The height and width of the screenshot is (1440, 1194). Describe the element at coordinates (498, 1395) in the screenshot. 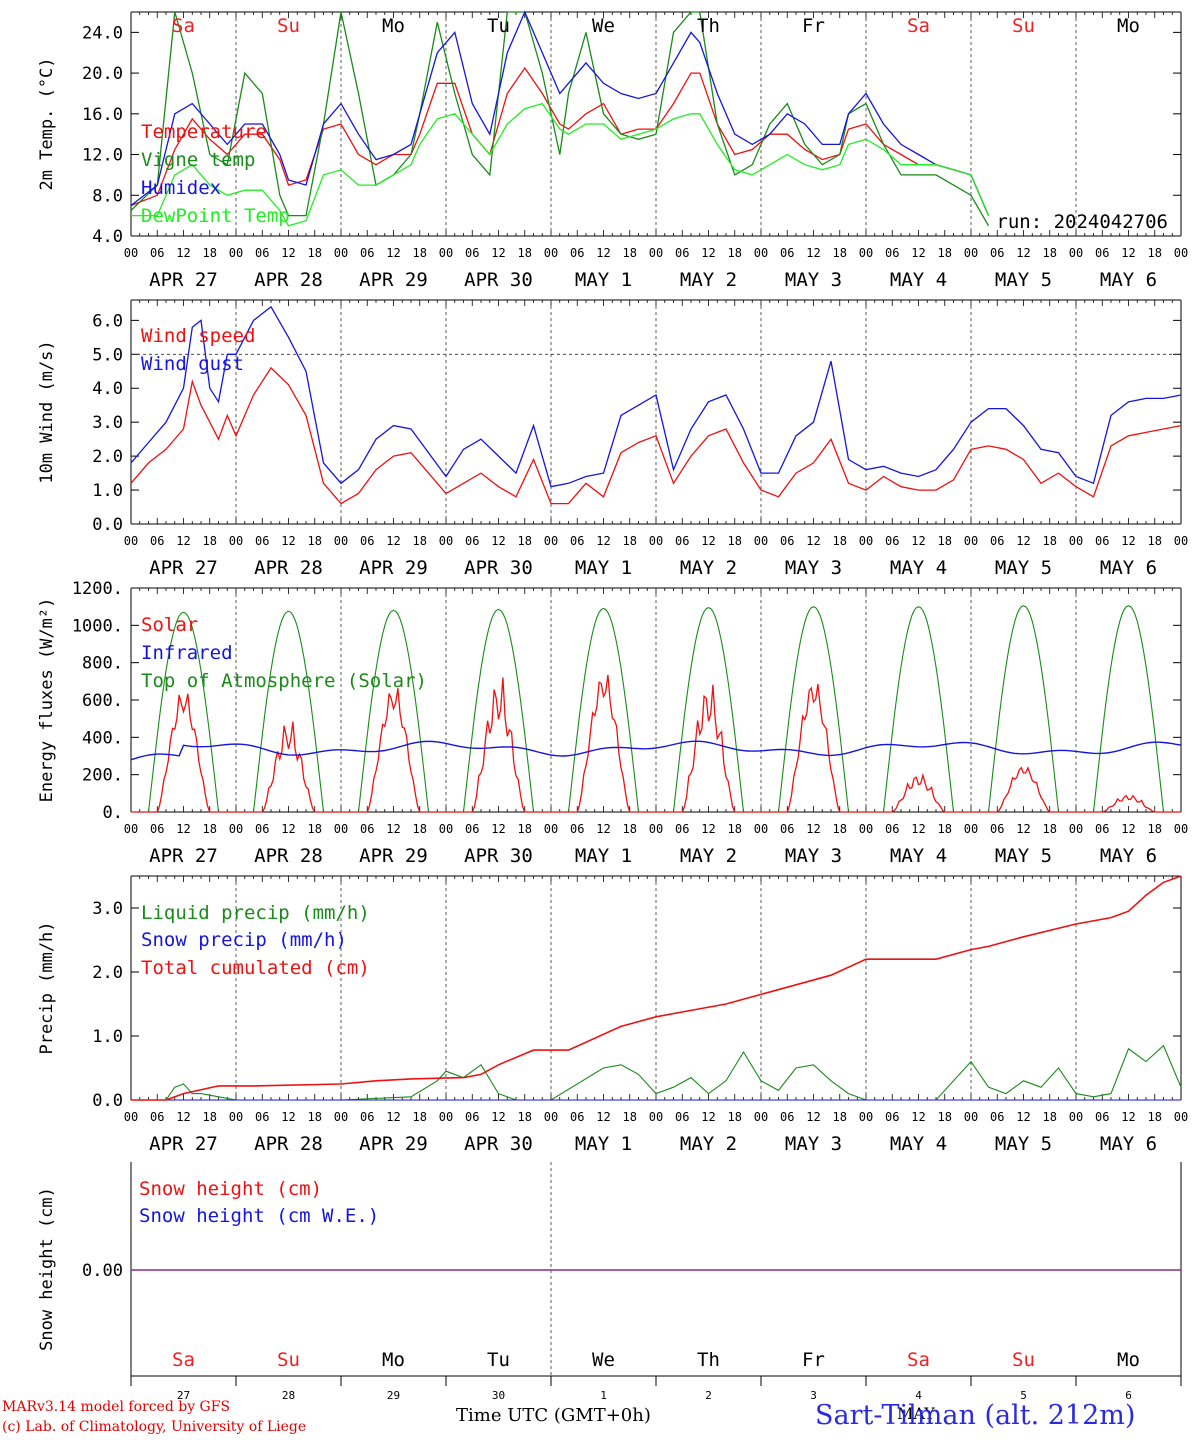

I see `day-number-label: 30` at that location.